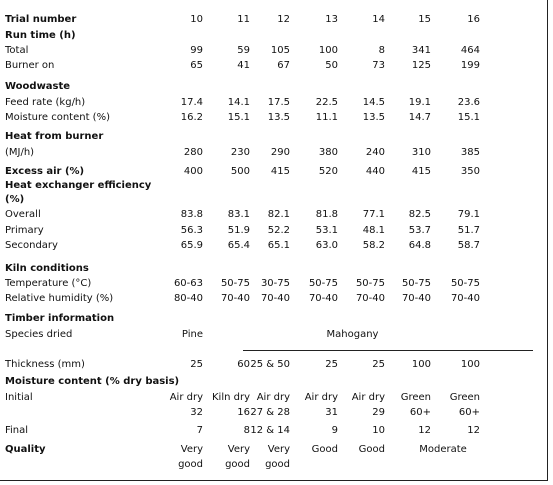  I want to click on cell: 22.5, so click(326, 102).